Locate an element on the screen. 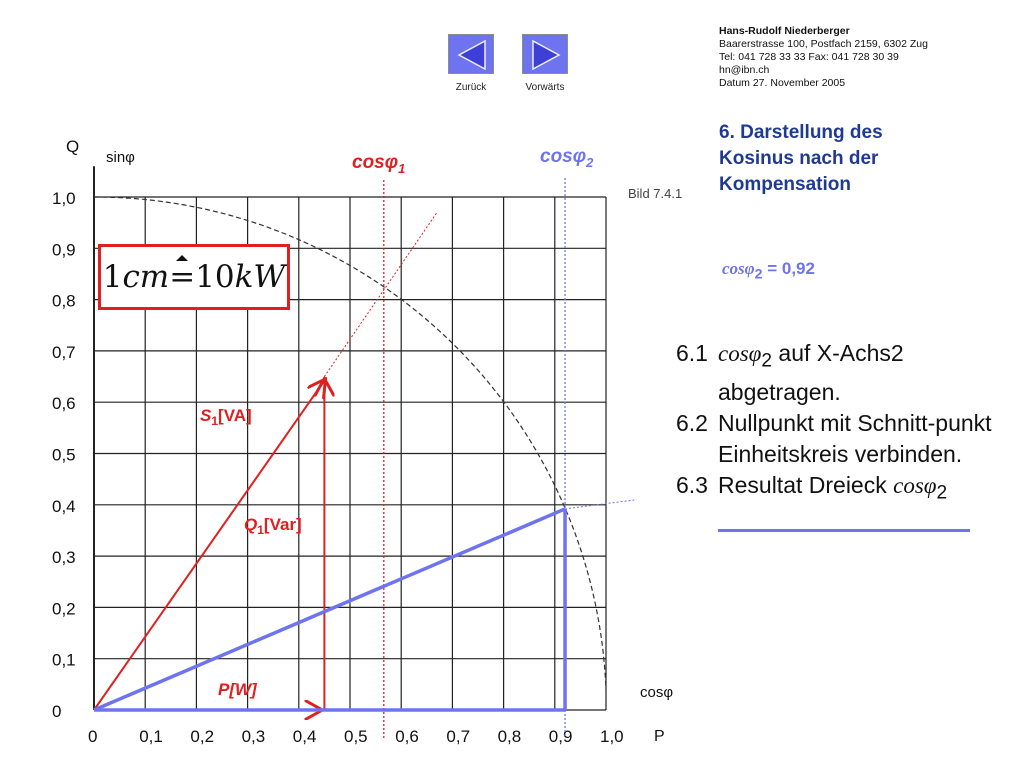 This screenshot has height=768, width=1024. p-label-text: P[W] is located at coordinates (238, 689).